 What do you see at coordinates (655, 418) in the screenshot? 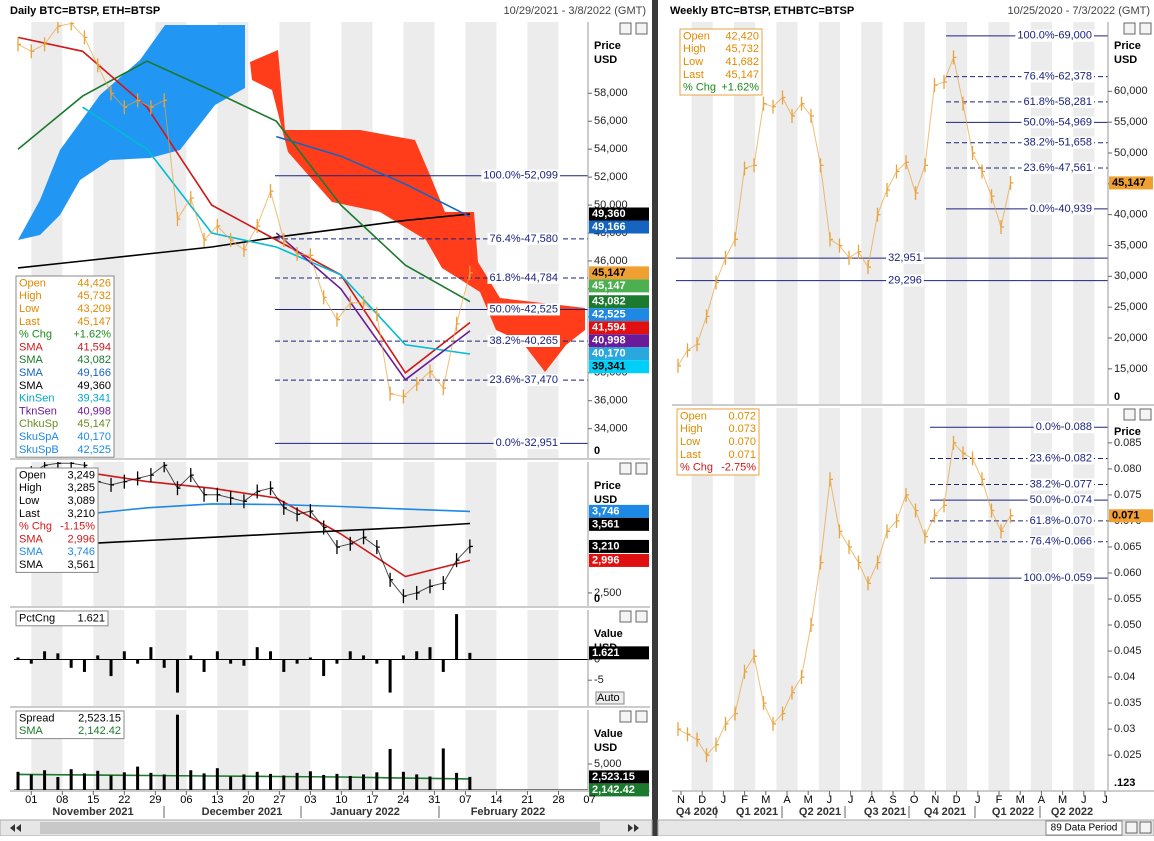
I see `window-divider` at bounding box center [655, 418].